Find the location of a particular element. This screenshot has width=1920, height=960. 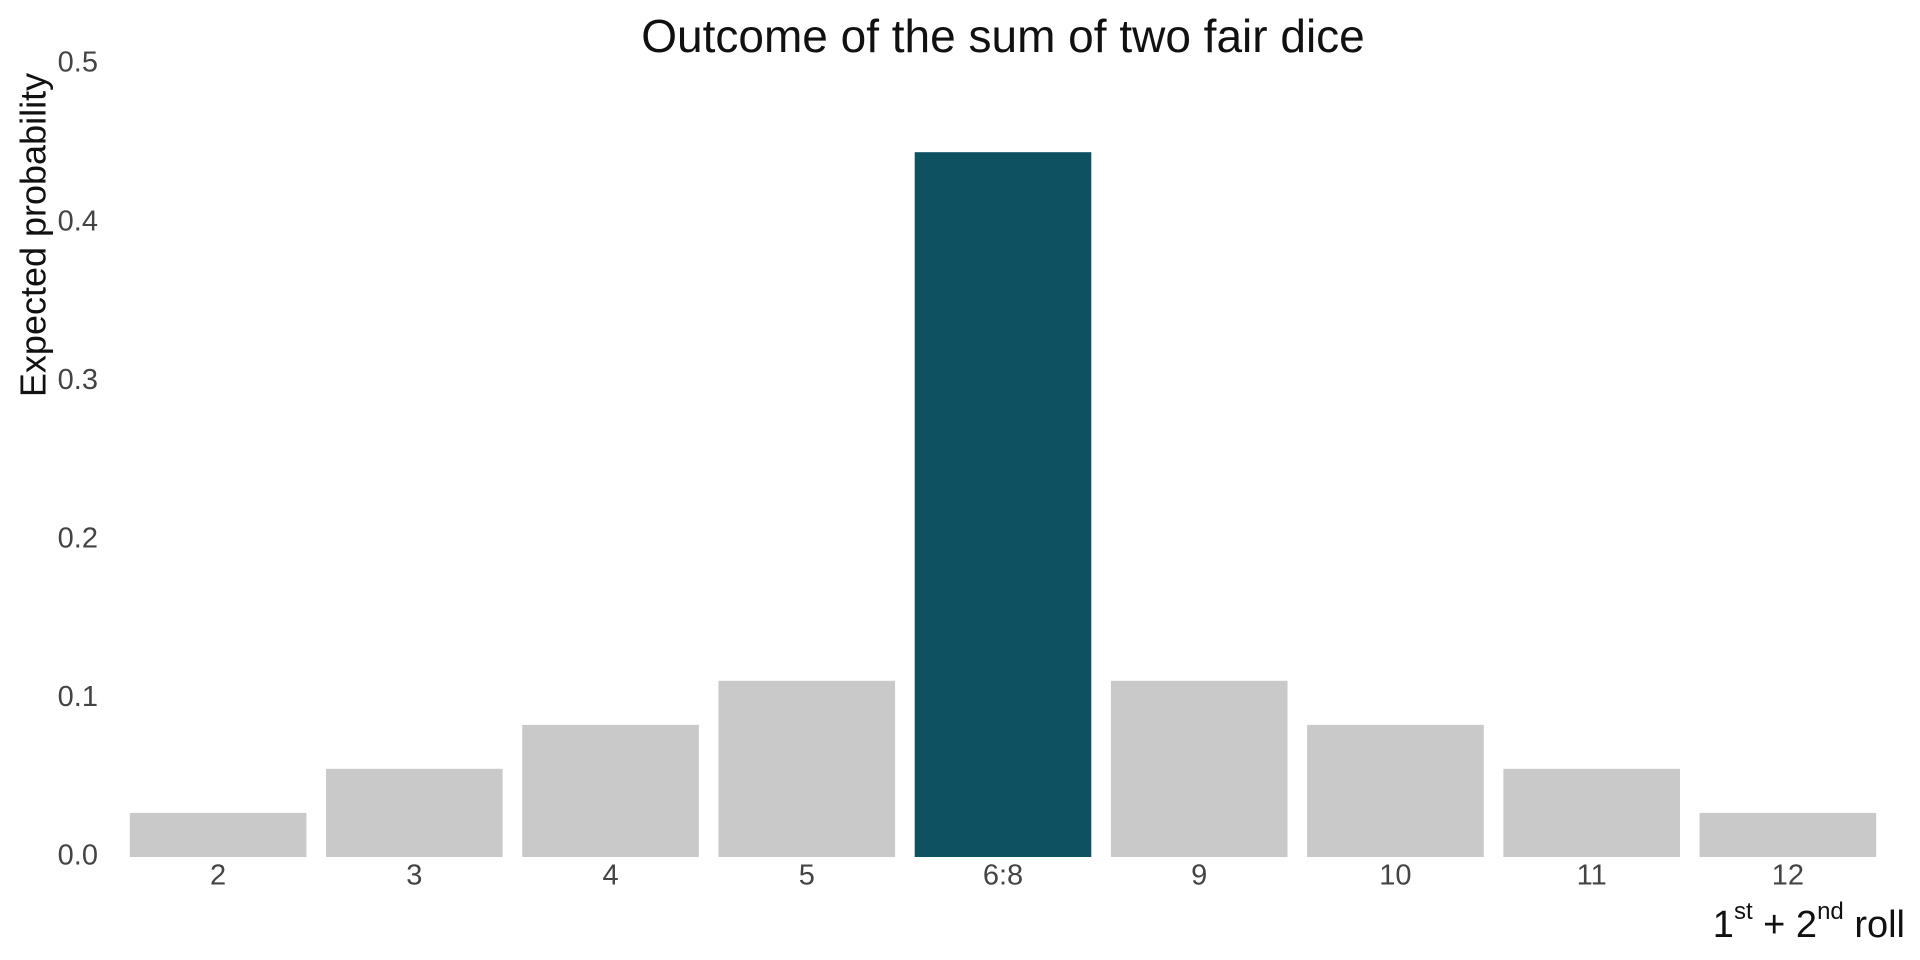

x-tick-label: 3 is located at coordinates (414, 876).